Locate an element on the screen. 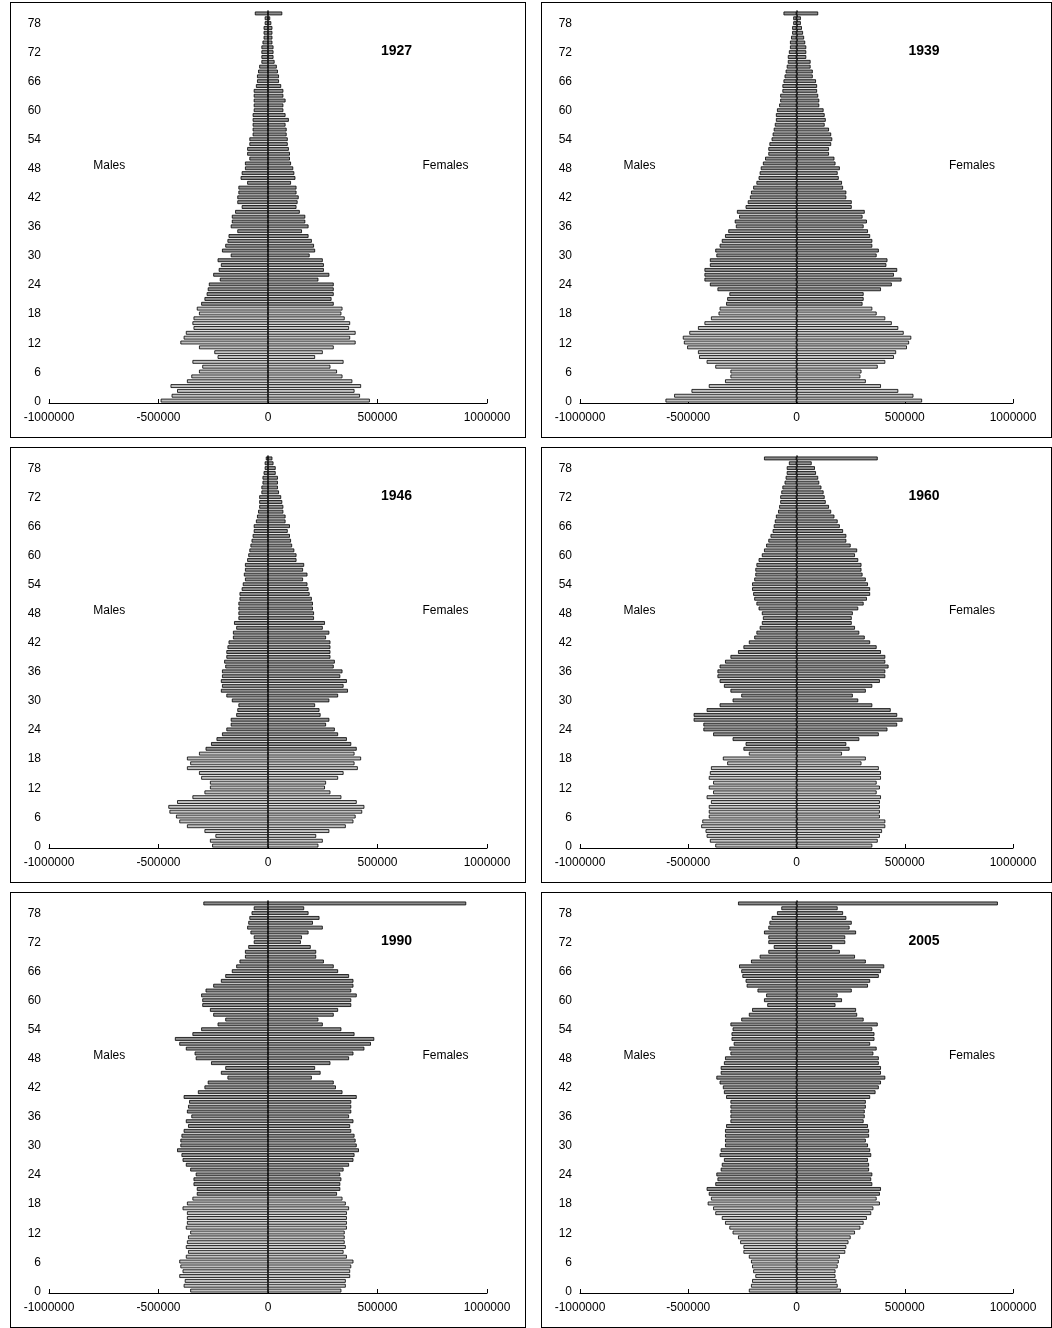  text: 1946 is located at coordinates (396, 494).